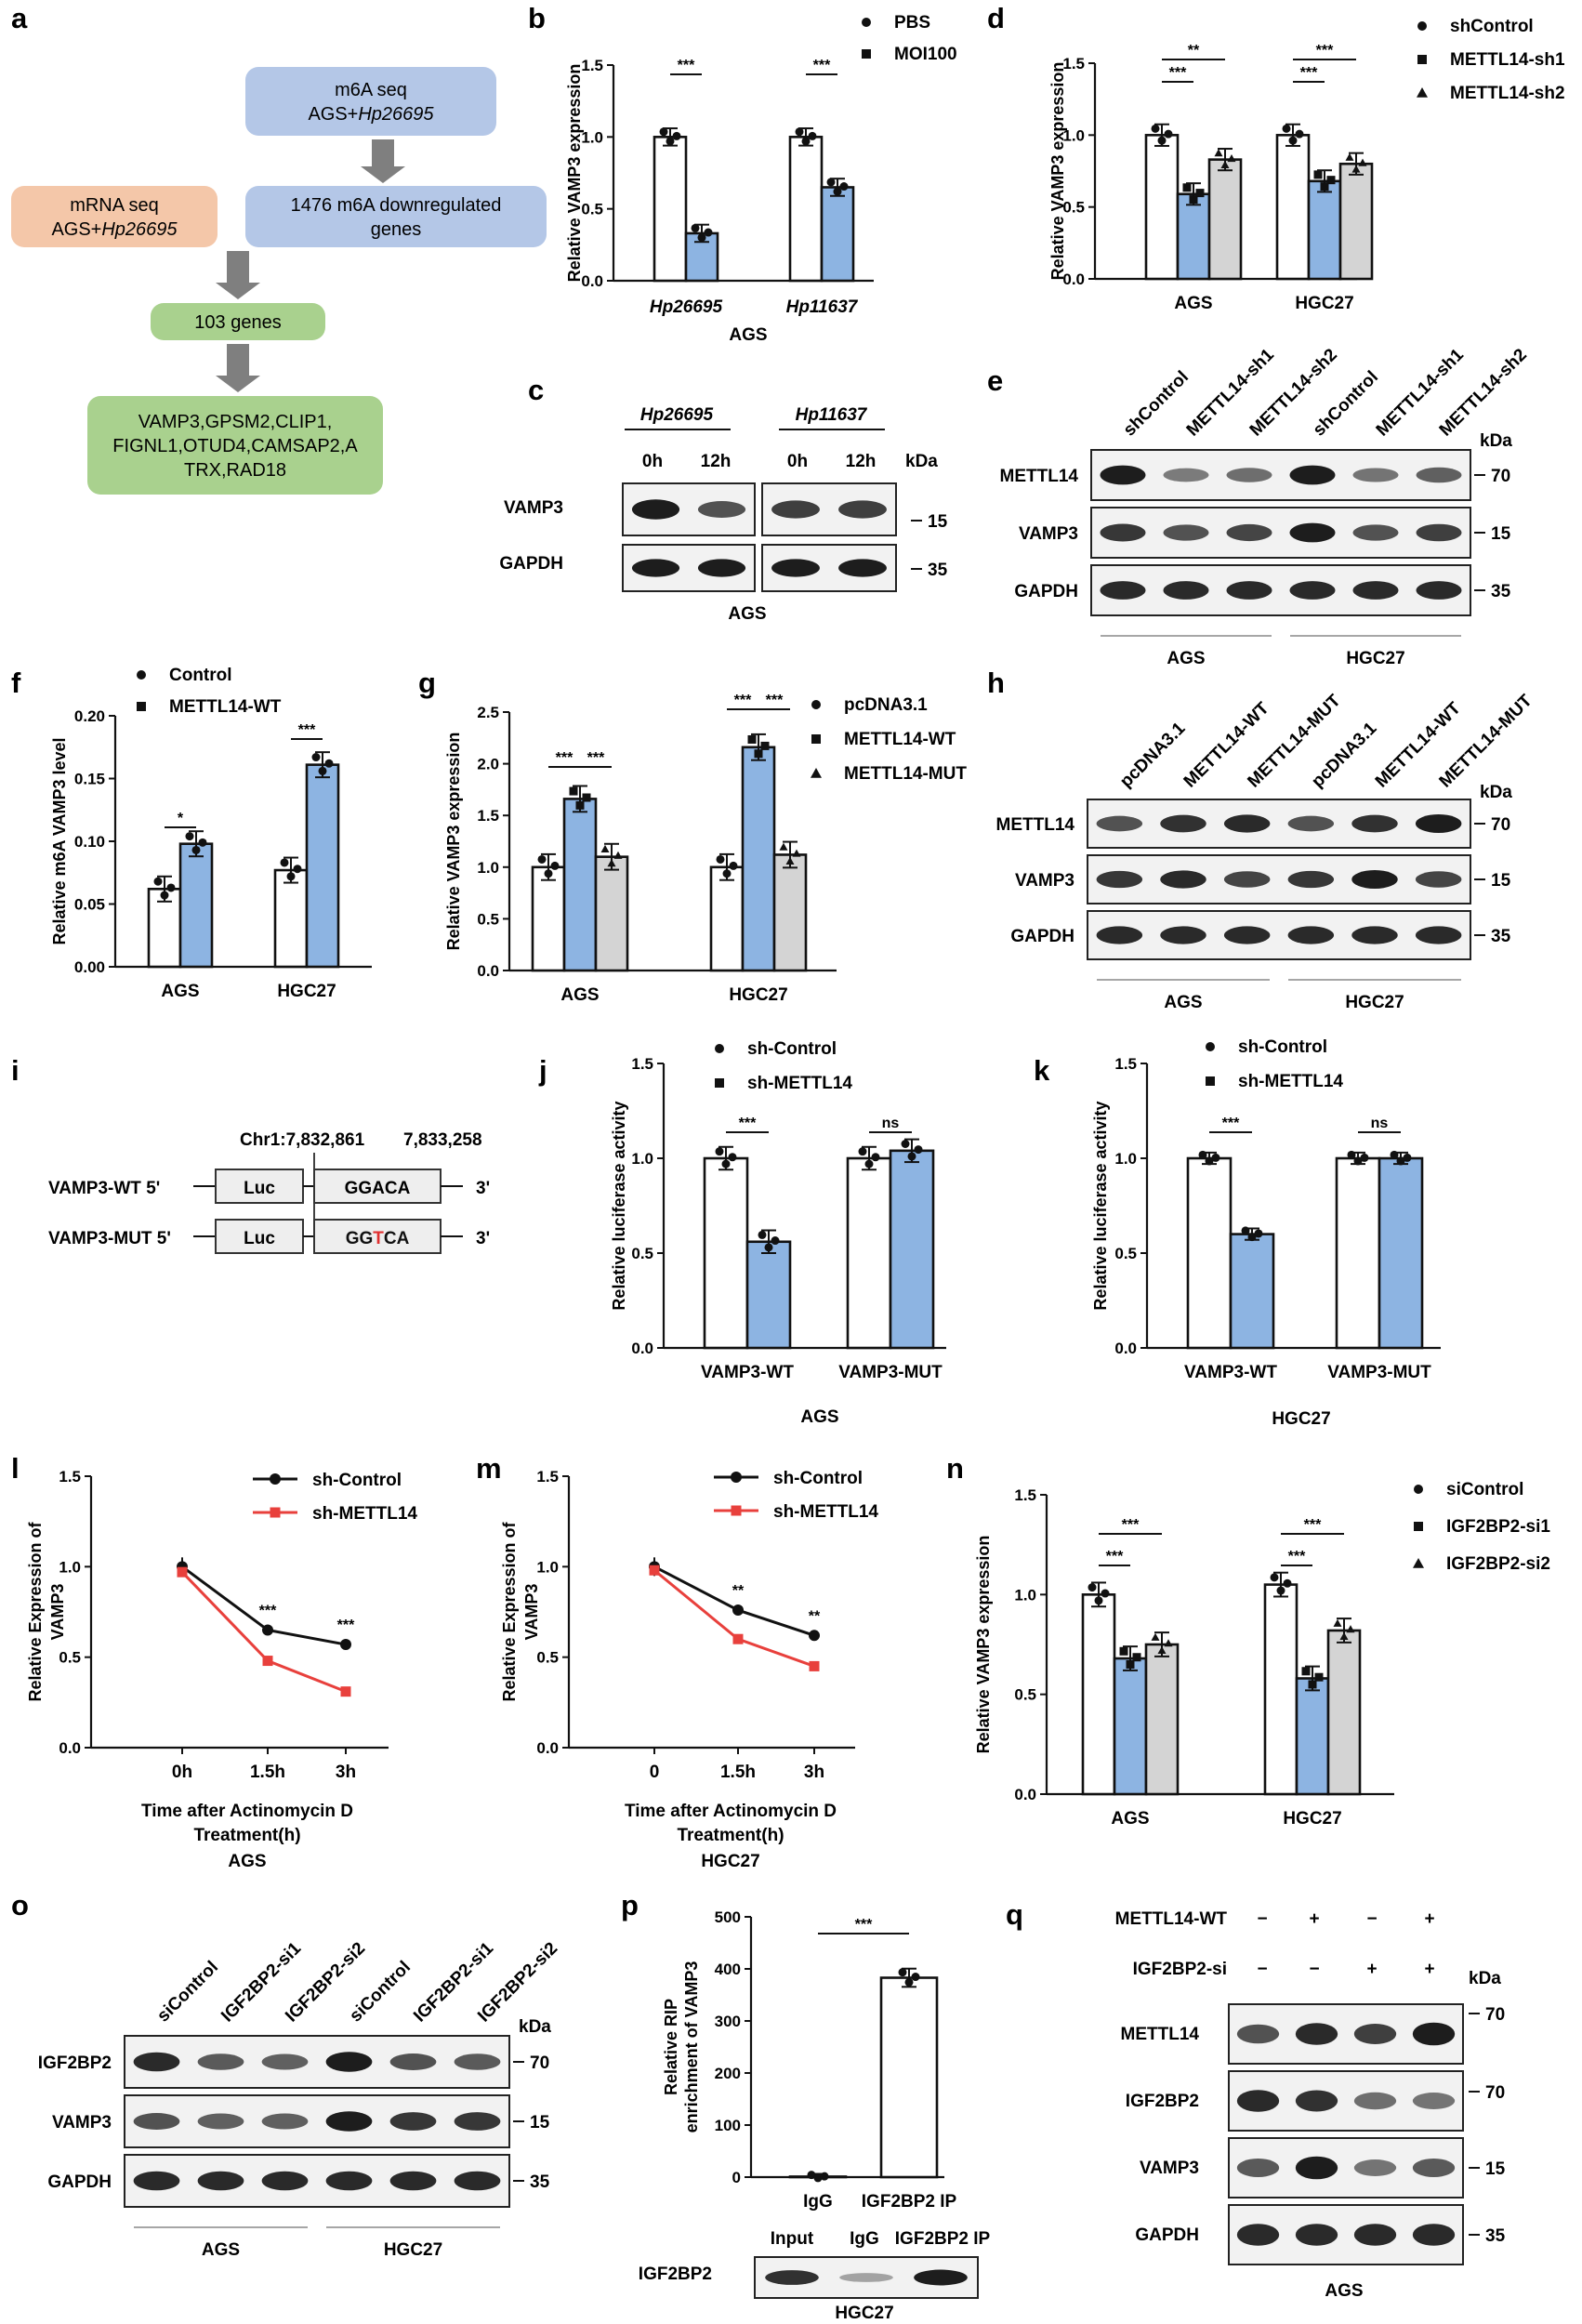 The image size is (1582, 2324). I want to click on m-y-tick-label: 1.5, so click(547, 1477).